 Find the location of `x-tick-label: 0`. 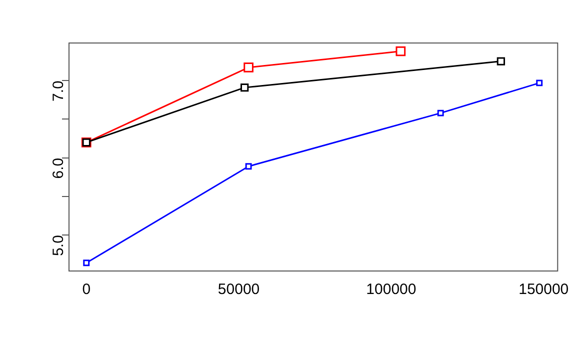

x-tick-label: 0 is located at coordinates (86, 289).